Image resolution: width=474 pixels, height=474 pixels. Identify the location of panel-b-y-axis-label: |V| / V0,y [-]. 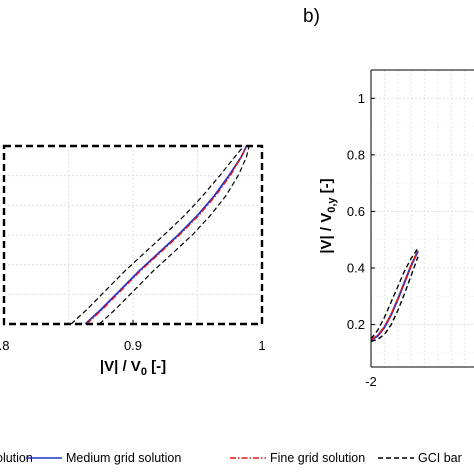
(328, 215).